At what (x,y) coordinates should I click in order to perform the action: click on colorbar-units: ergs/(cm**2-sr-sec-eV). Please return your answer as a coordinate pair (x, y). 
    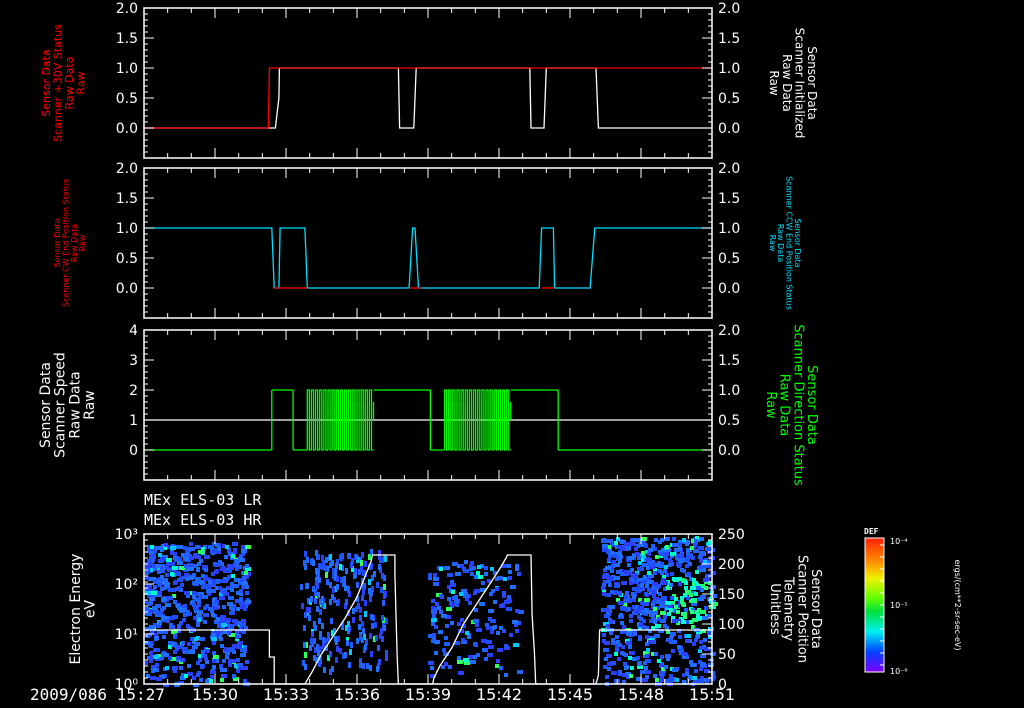
    Looking at the image, I should click on (957, 604).